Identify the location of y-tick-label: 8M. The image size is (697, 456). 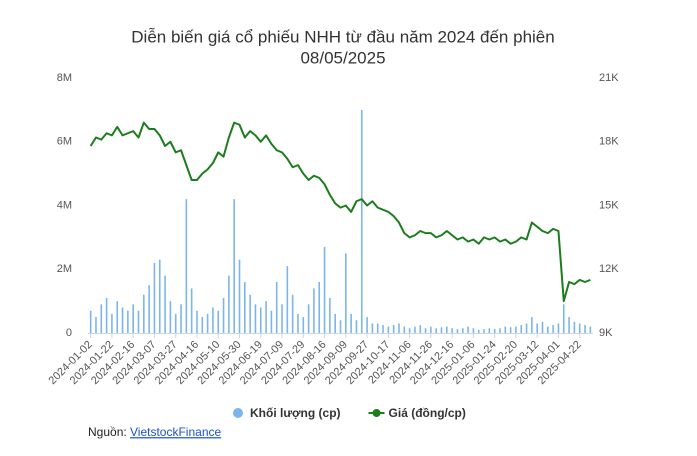
(64, 78).